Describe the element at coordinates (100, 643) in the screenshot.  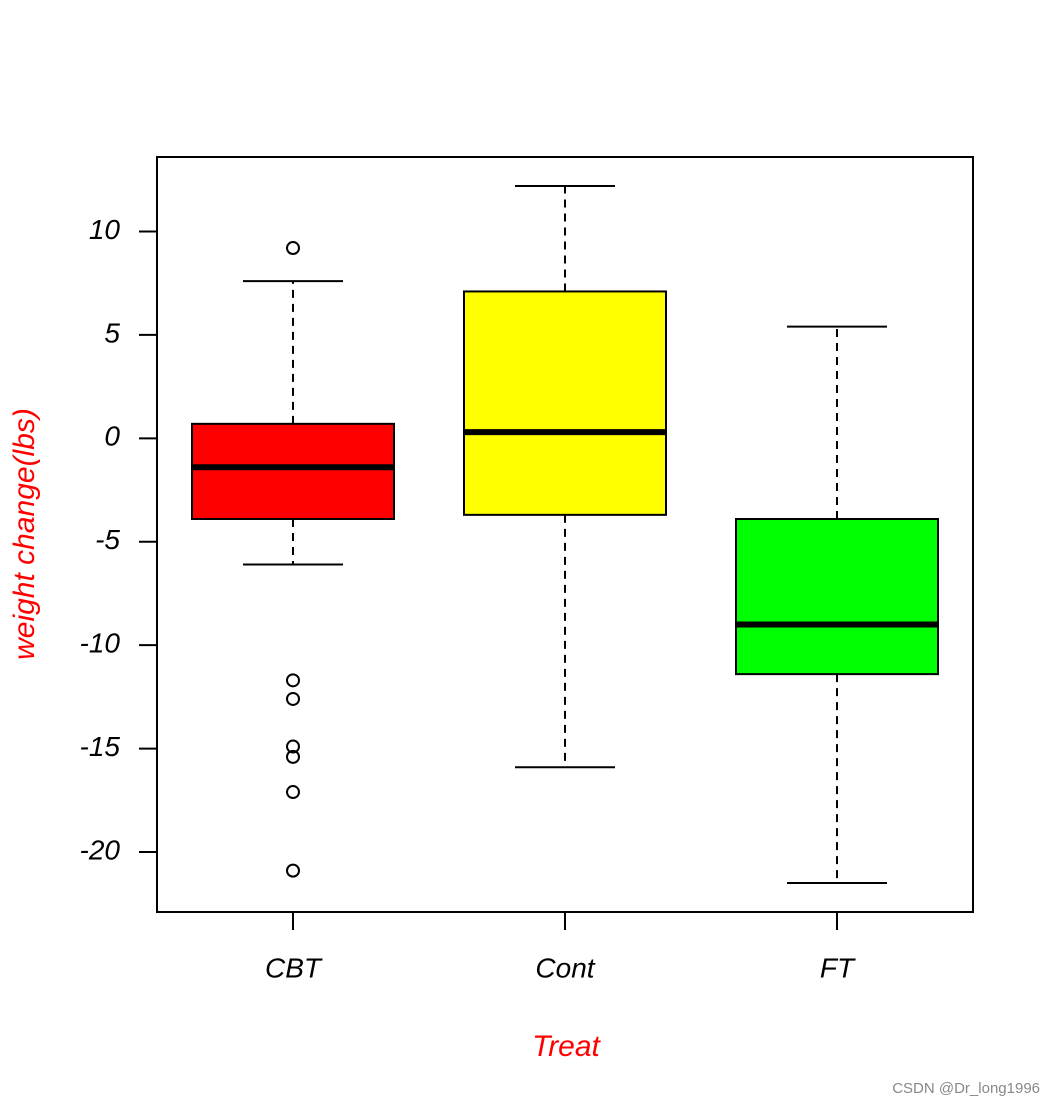
I see `y-tick-label: -10` at that location.